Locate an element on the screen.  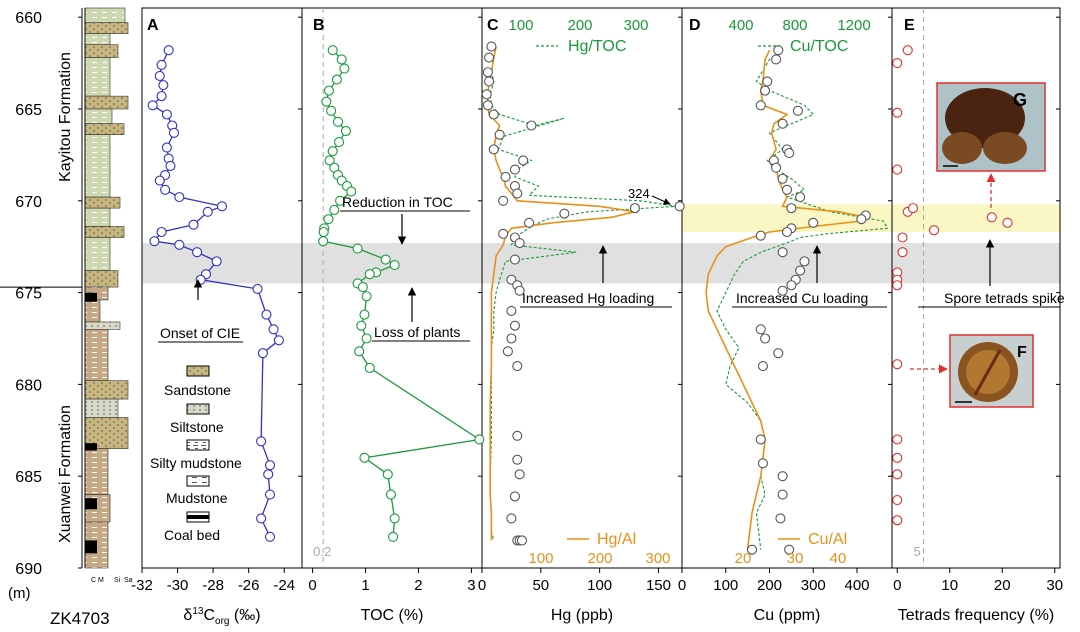
x-tick-label: -24 is located at coordinates (284, 585).